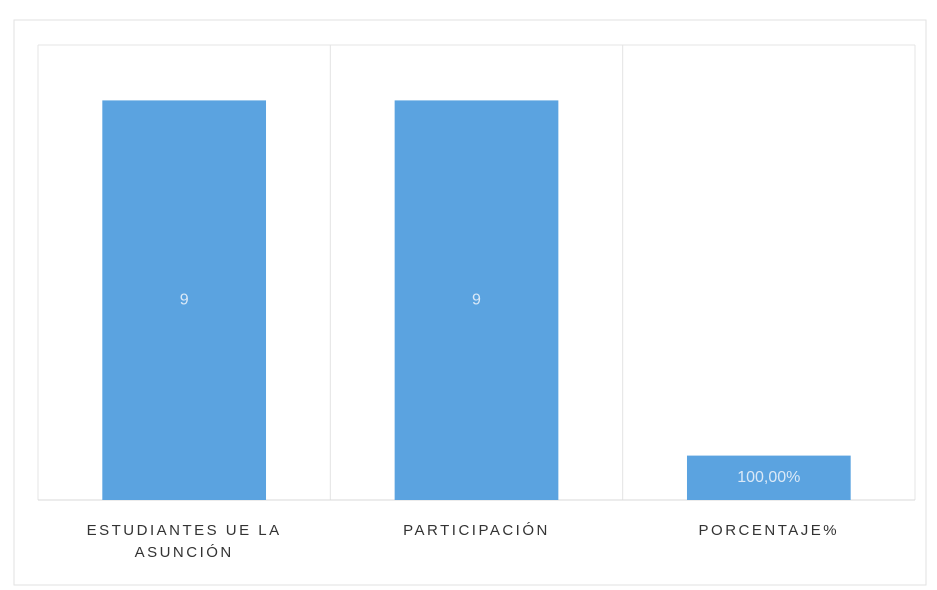  What do you see at coordinates (476, 530) in the screenshot?
I see `x-tick-label: PARTICIPACIÓN` at bounding box center [476, 530].